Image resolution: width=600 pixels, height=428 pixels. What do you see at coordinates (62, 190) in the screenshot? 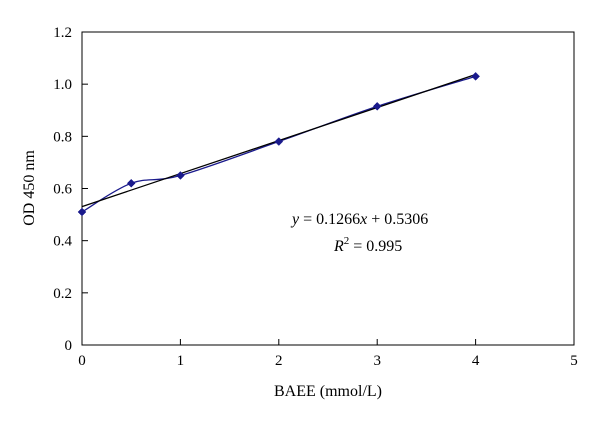
I see `y-tick-label: 0.6` at bounding box center [62, 190].